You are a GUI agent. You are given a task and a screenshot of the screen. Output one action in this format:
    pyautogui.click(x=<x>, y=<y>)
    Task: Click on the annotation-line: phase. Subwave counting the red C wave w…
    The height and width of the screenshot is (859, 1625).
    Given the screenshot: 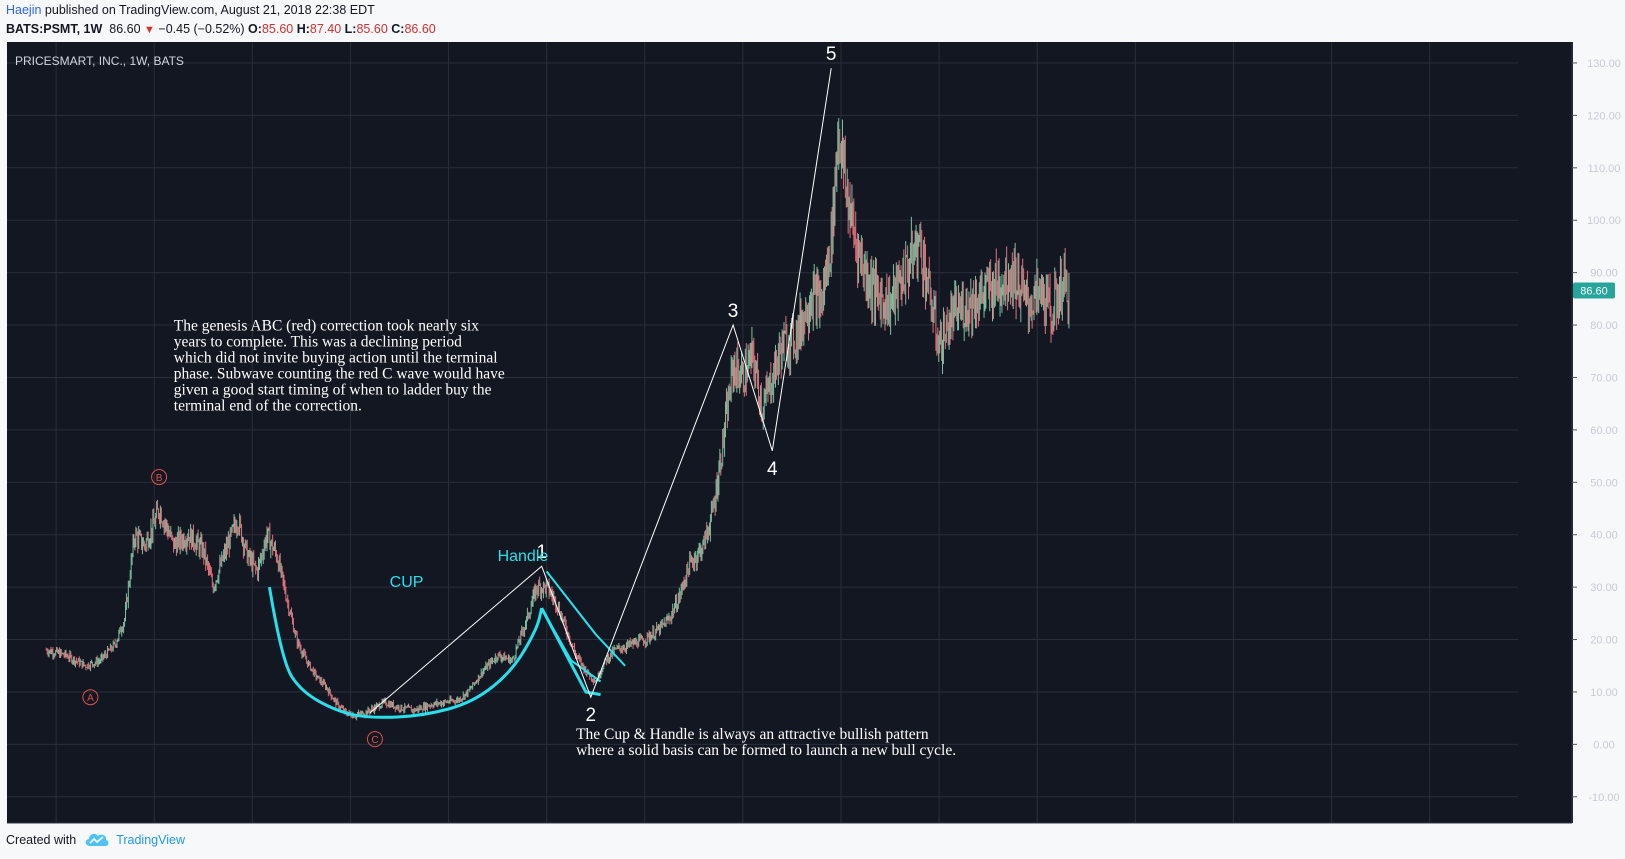 What is the action you would take?
    pyautogui.click(x=339, y=373)
    